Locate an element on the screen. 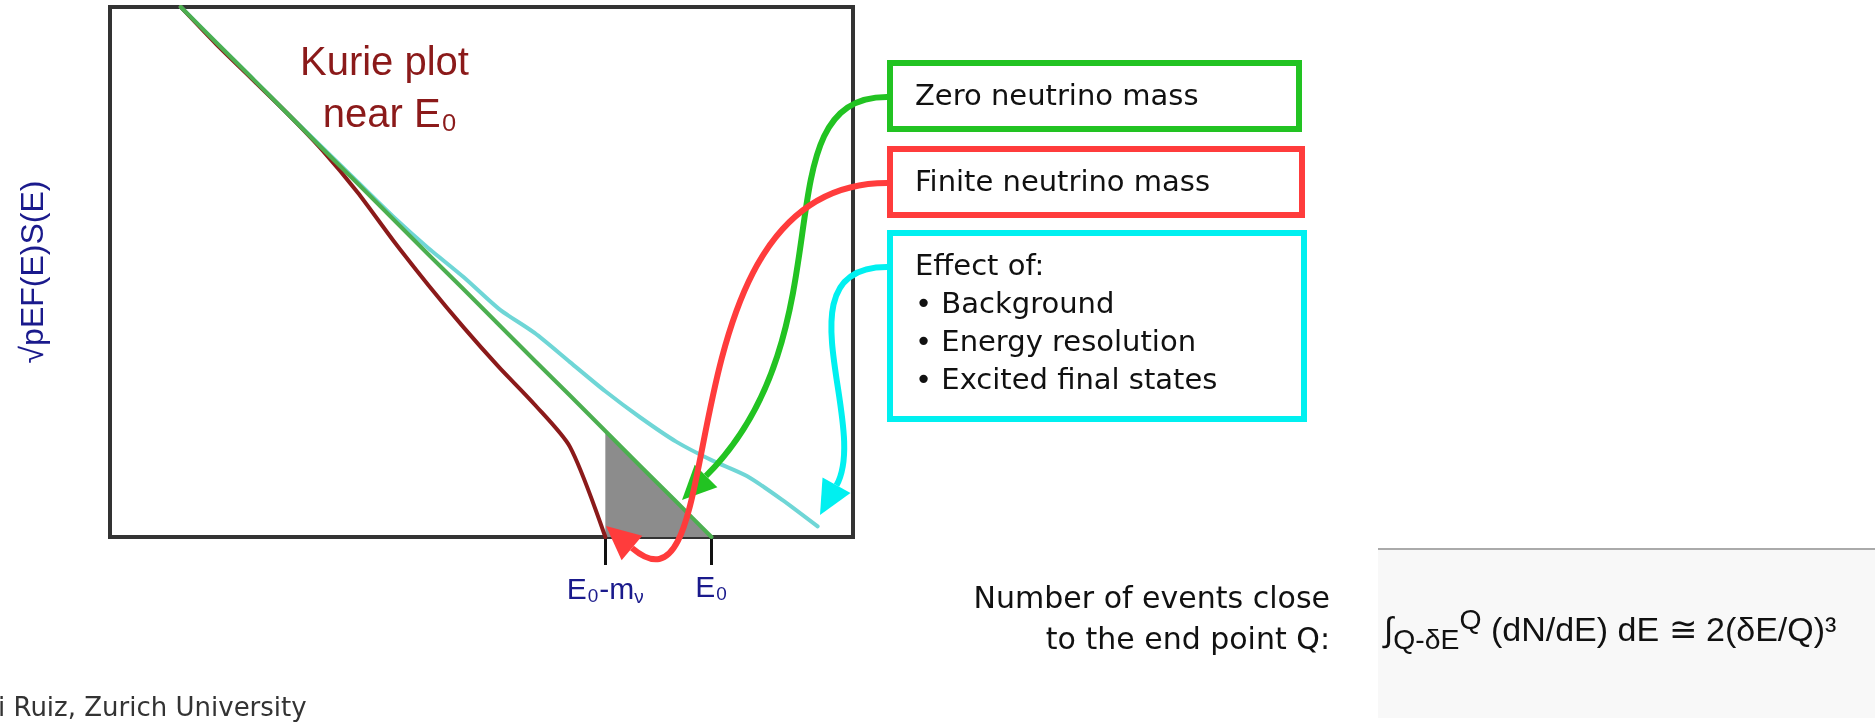  text: Finite neutrino mass is located at coordinates (1096, 182).